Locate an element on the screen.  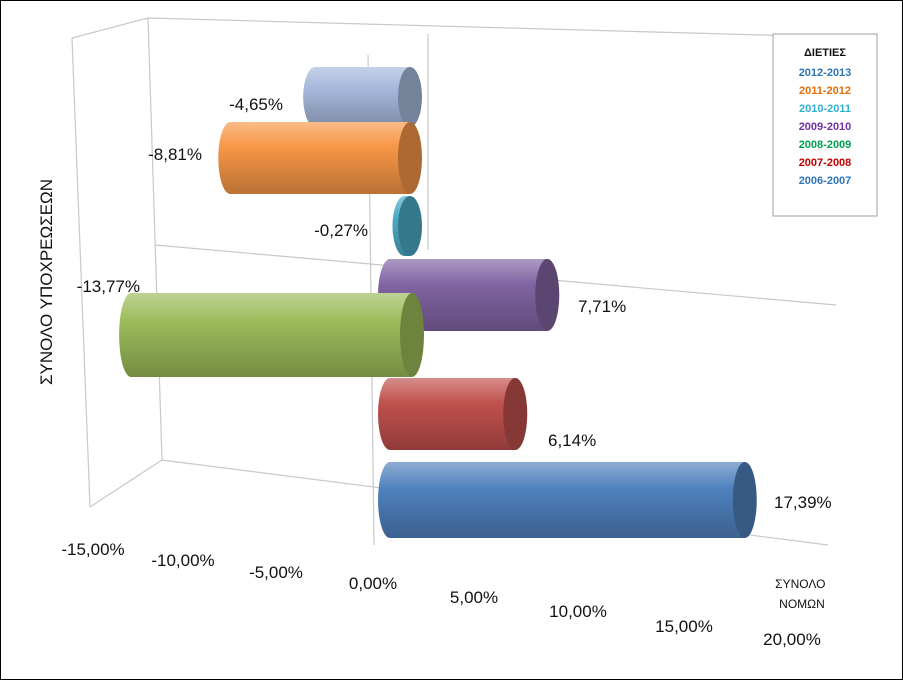
data-label-2010-2011: -0,27% is located at coordinates (341, 230).